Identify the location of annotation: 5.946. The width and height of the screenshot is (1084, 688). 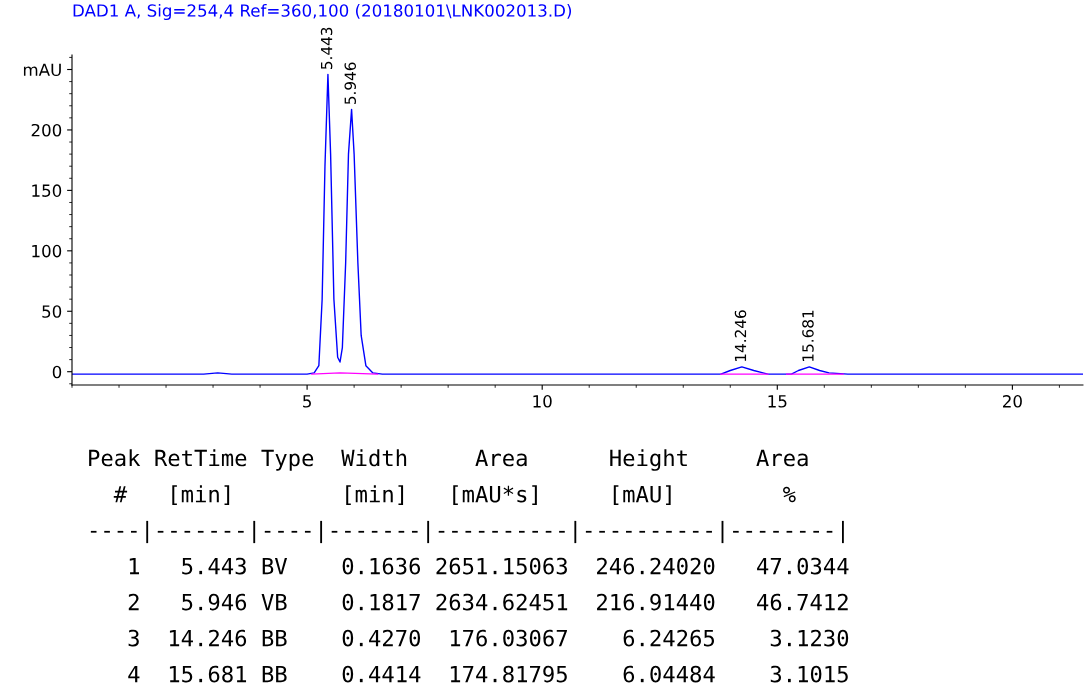
(350, 83).